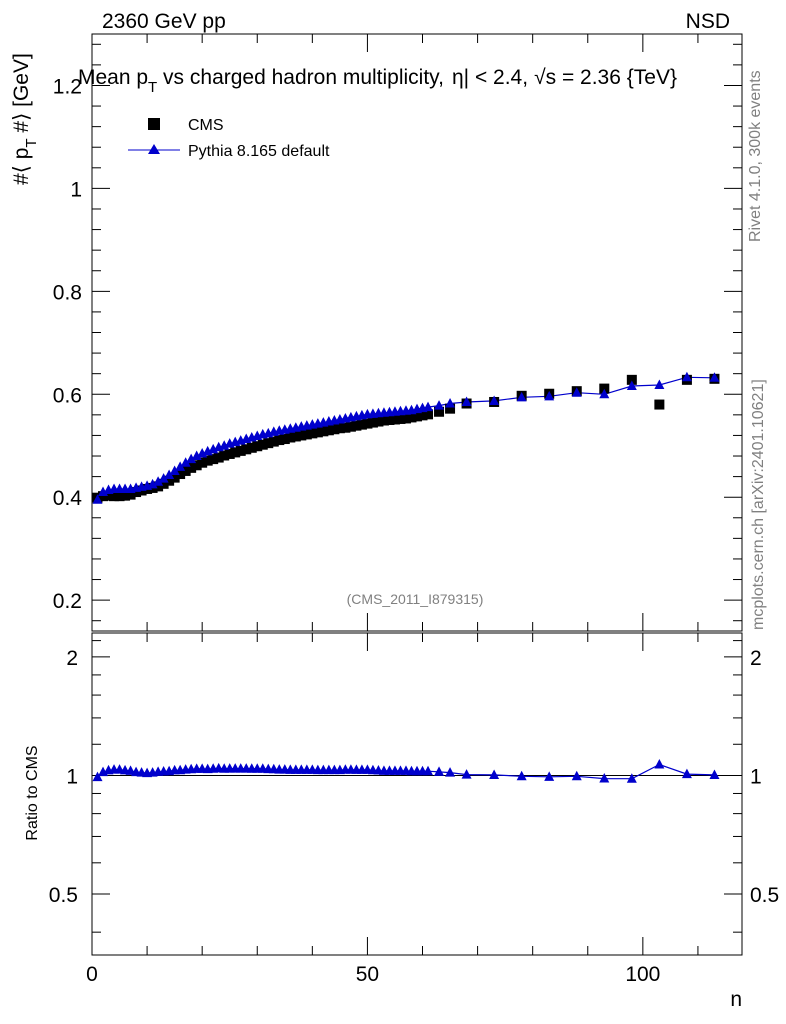  Describe the element at coordinates (406, 771) in the screenshot. I see `ratio-data-marks` at that location.